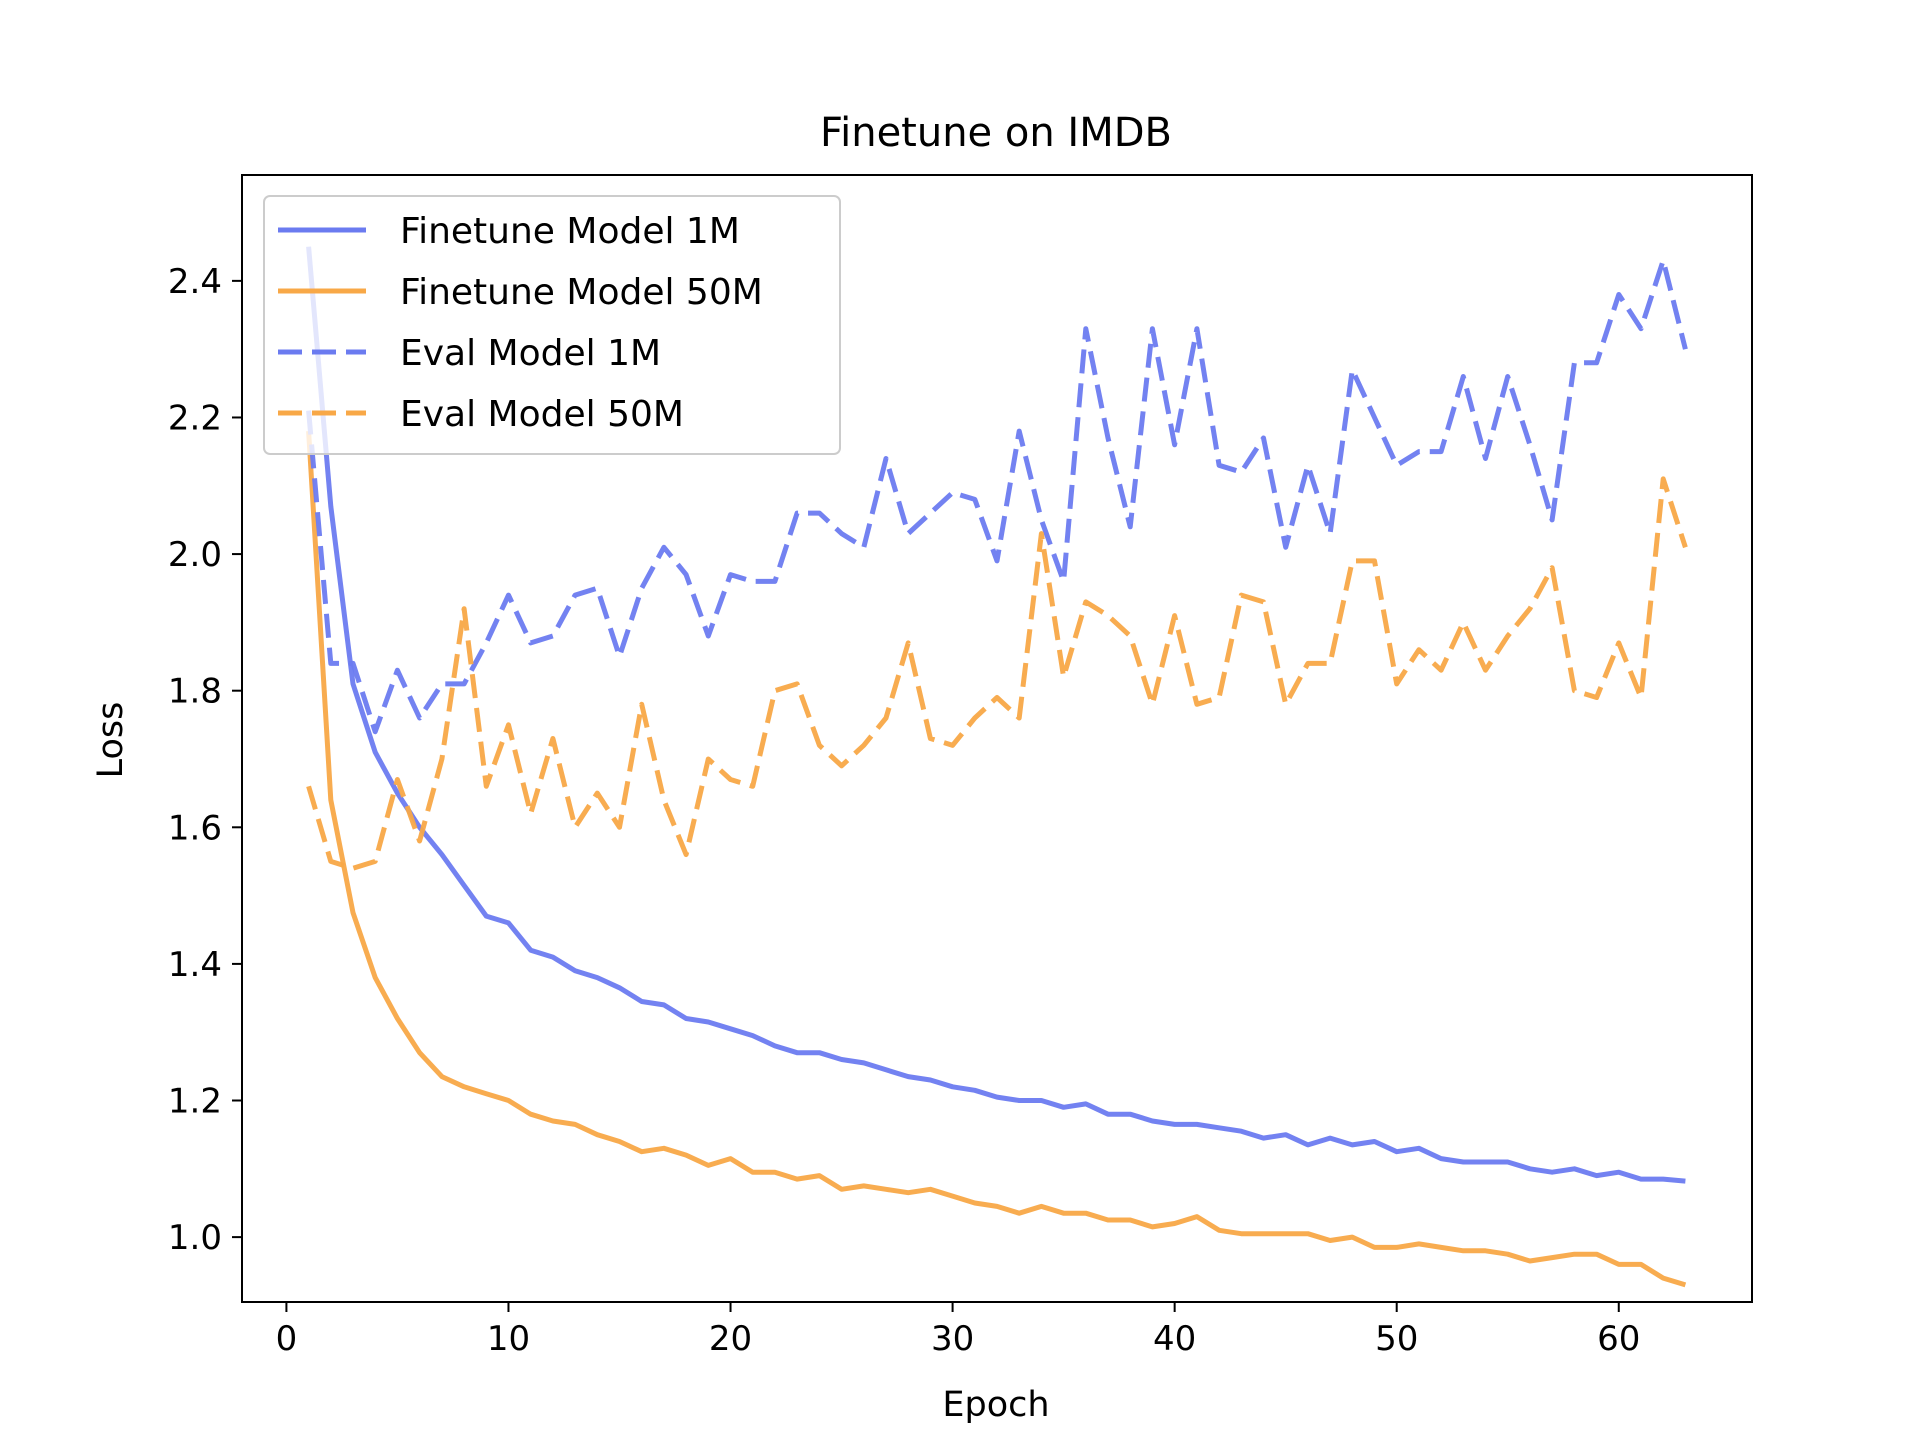 The width and height of the screenshot is (1920, 1440). Describe the element at coordinates (195, 1102) in the screenshot. I see `y-tick-label: 1.2` at that location.